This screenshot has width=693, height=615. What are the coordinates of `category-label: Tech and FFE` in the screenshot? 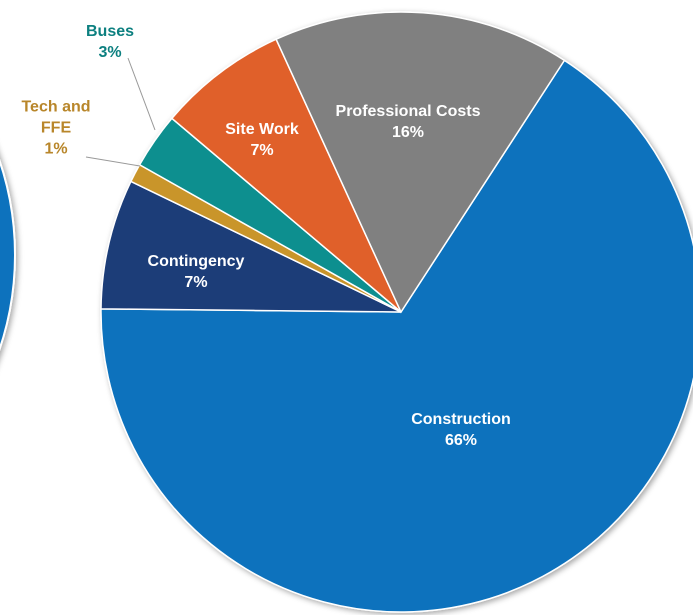 It's located at (56, 117).